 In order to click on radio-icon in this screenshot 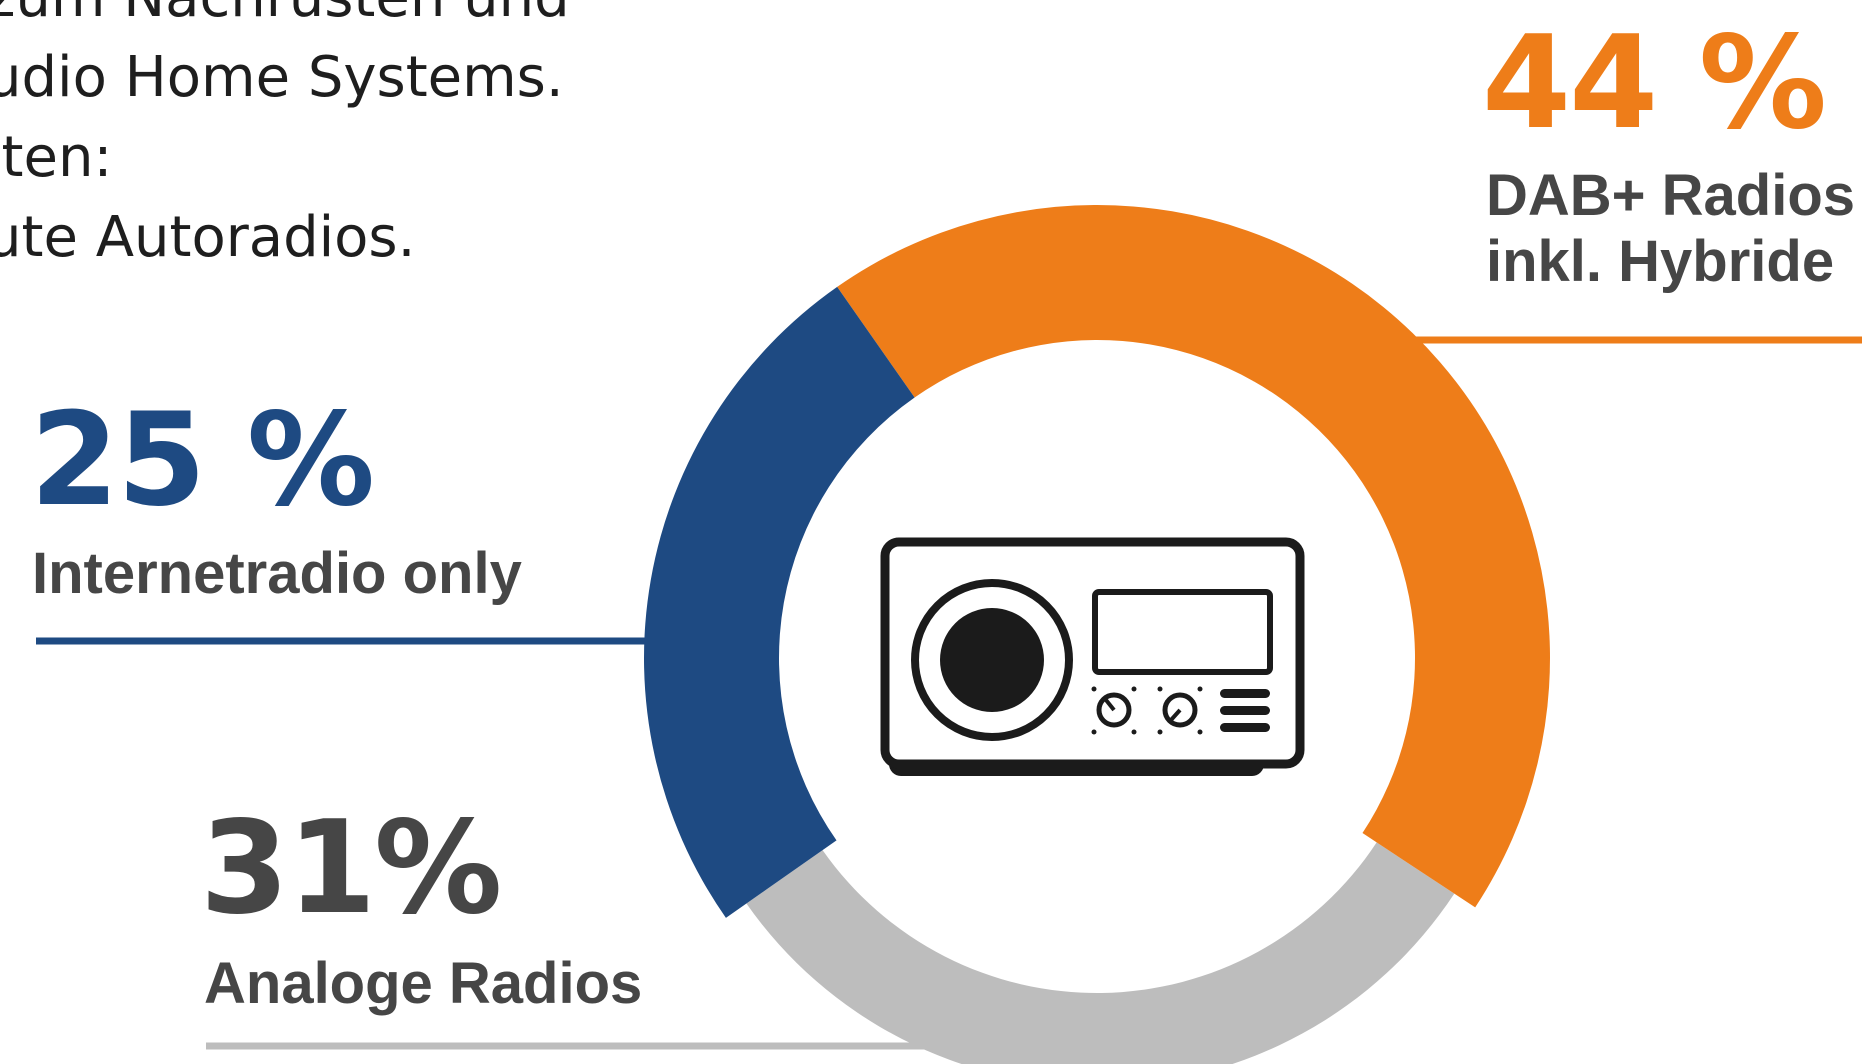, I will do `click(1092, 656)`.